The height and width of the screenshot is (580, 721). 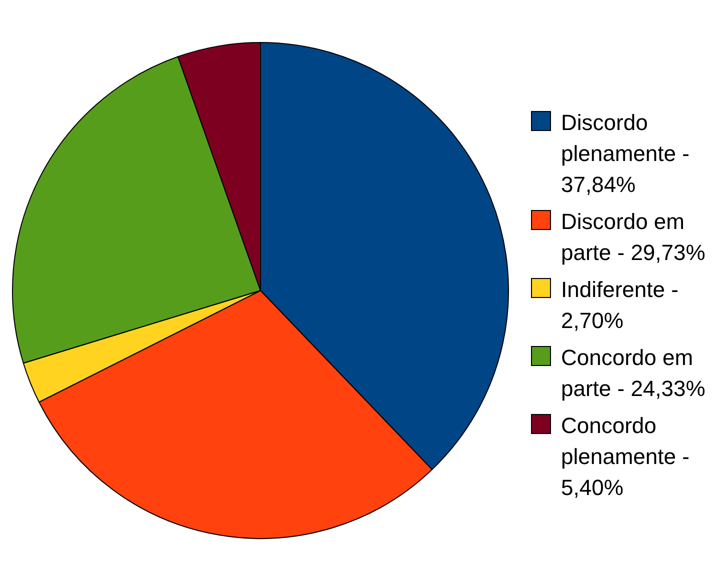 What do you see at coordinates (620, 305) in the screenshot?
I see `legend-label: Indiferente - 2,70%` at bounding box center [620, 305].